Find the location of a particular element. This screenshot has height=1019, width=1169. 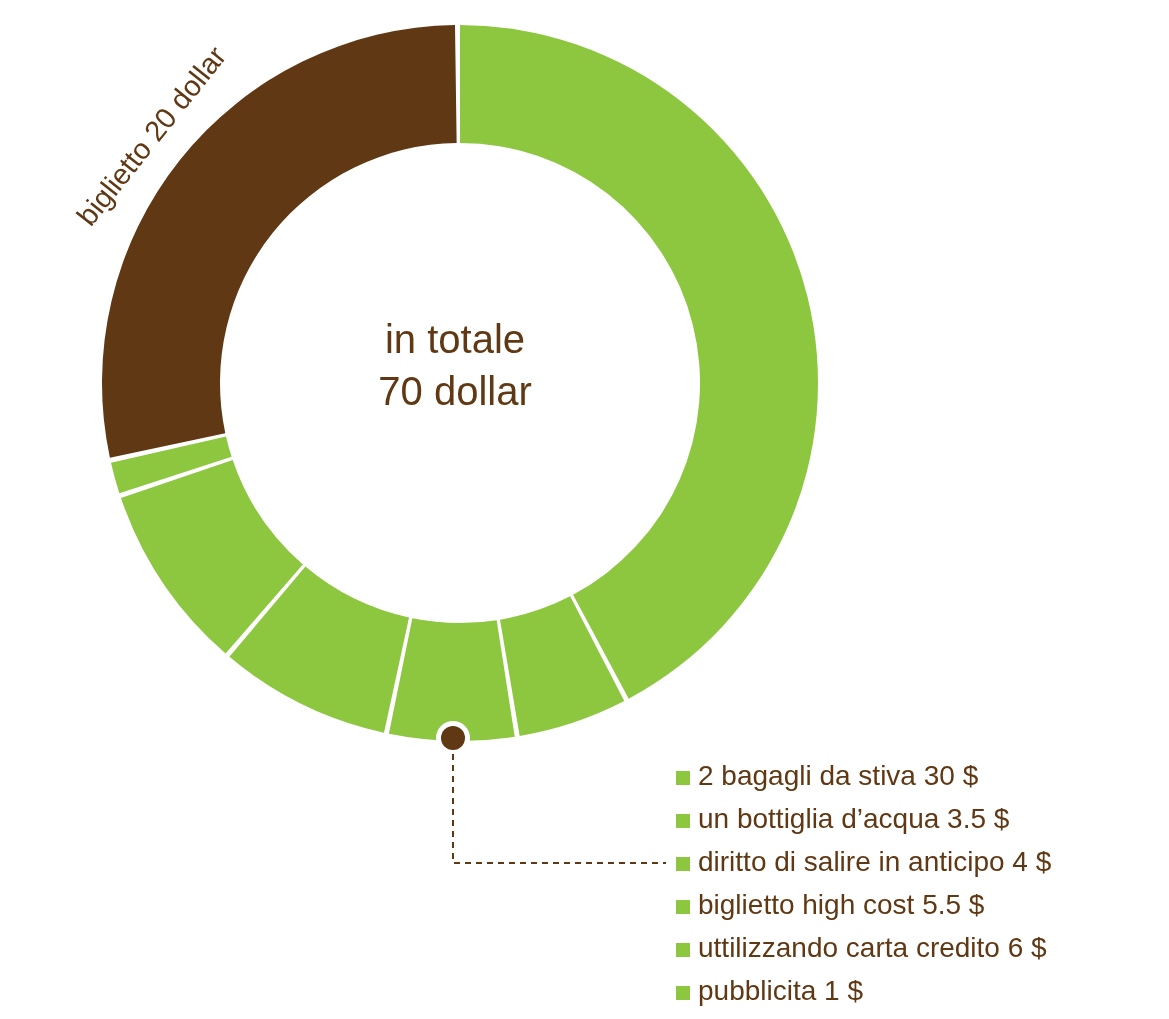

legend-label: 2 bagagli da stiva 30 $ is located at coordinates (838, 776).